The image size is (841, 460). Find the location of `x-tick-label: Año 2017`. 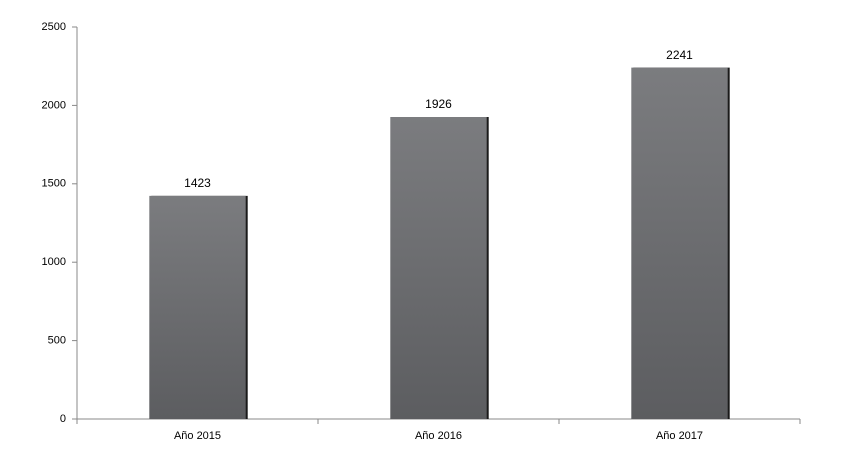

x-tick-label: Año 2017 is located at coordinates (679, 436).